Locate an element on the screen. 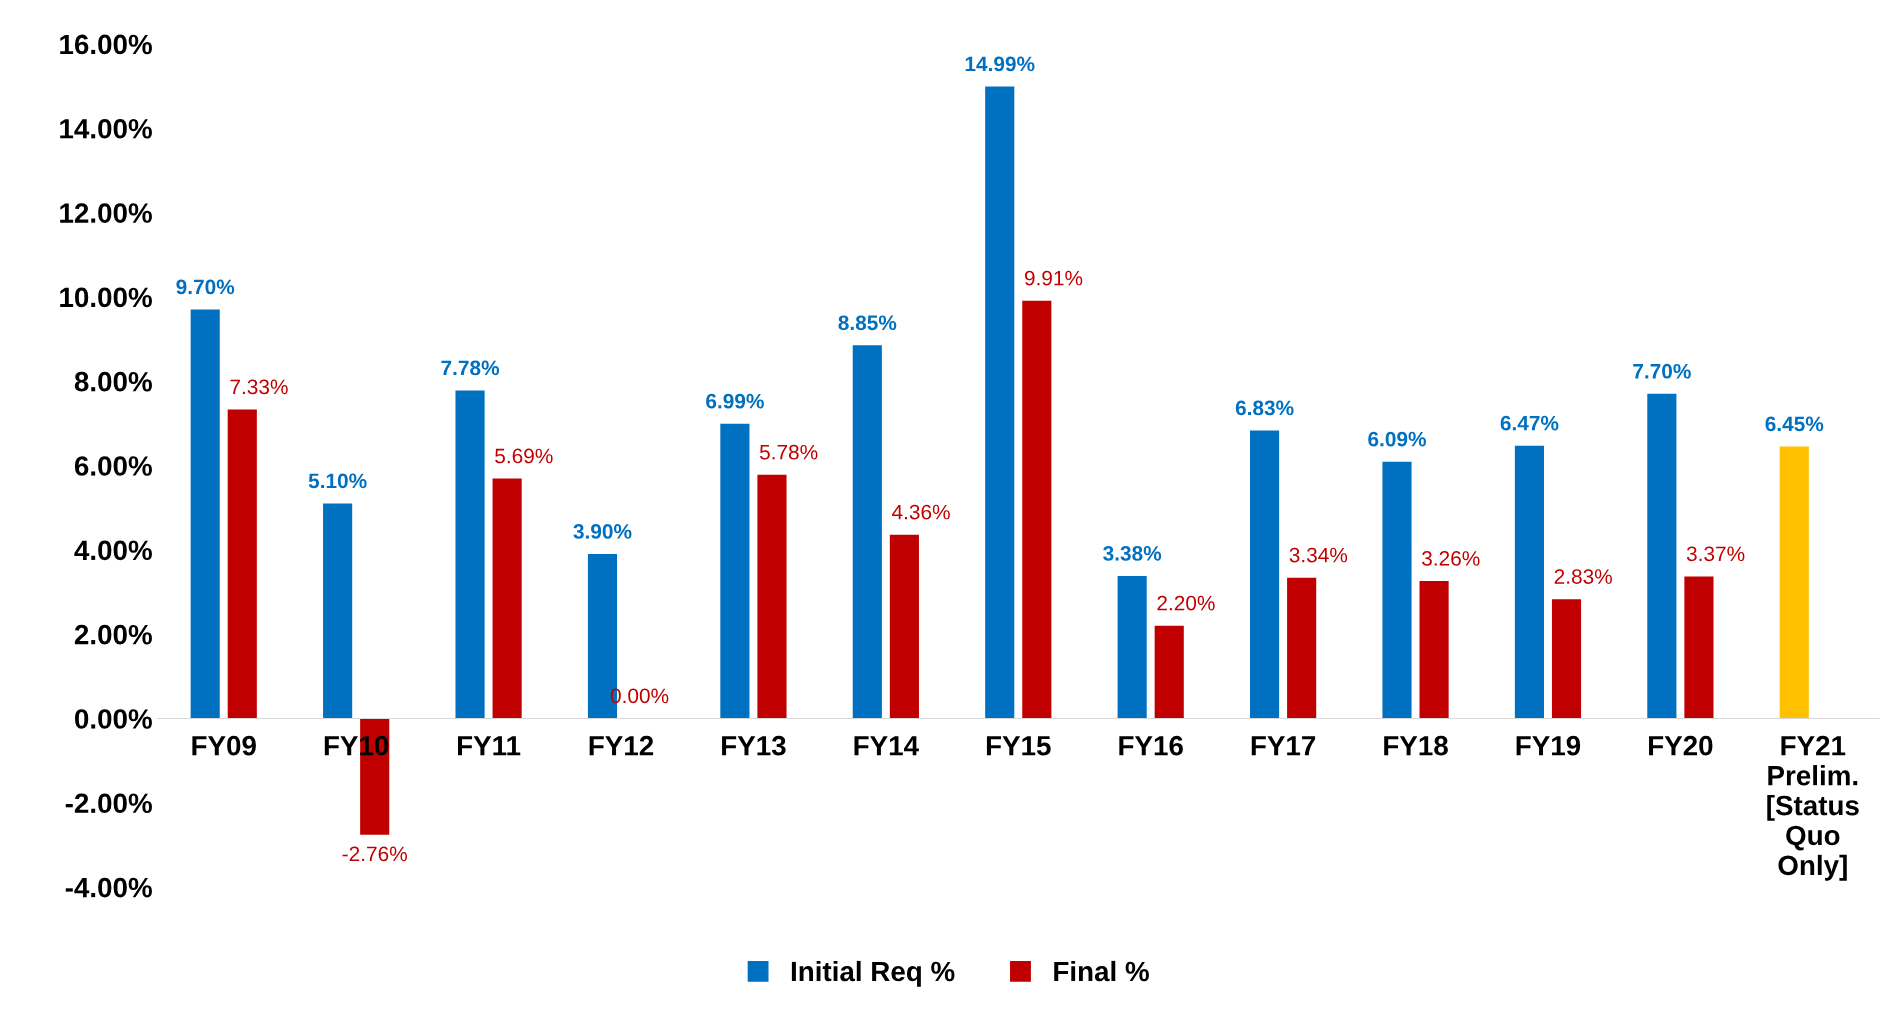 This screenshot has width=1898, height=1022. data-label: 3.37% is located at coordinates (1715, 554).